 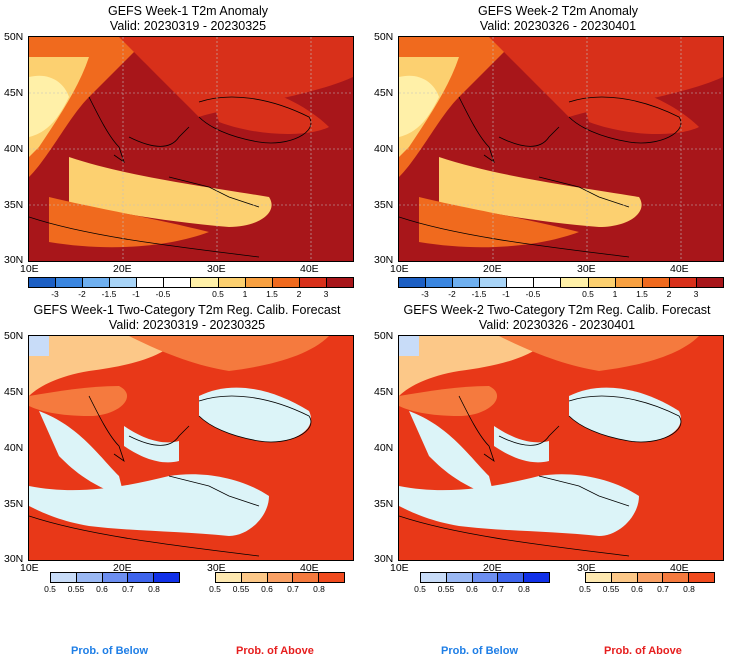 What do you see at coordinates (109, 294) in the screenshot?
I see `cb1-label: -1.5` at bounding box center [109, 294].